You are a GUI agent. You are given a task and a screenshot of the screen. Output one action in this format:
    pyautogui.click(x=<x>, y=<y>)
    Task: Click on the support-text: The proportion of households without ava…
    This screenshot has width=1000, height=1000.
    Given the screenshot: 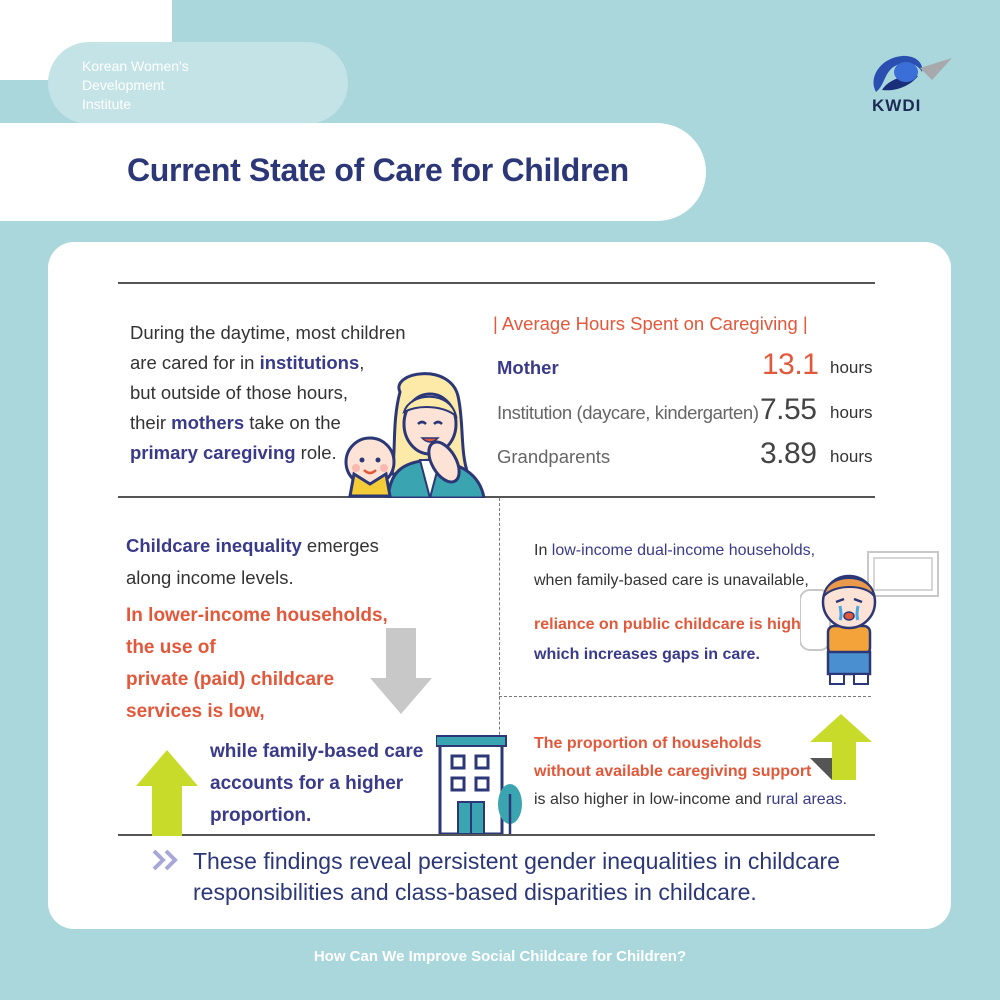 What is the action you would take?
    pyautogui.click(x=691, y=771)
    